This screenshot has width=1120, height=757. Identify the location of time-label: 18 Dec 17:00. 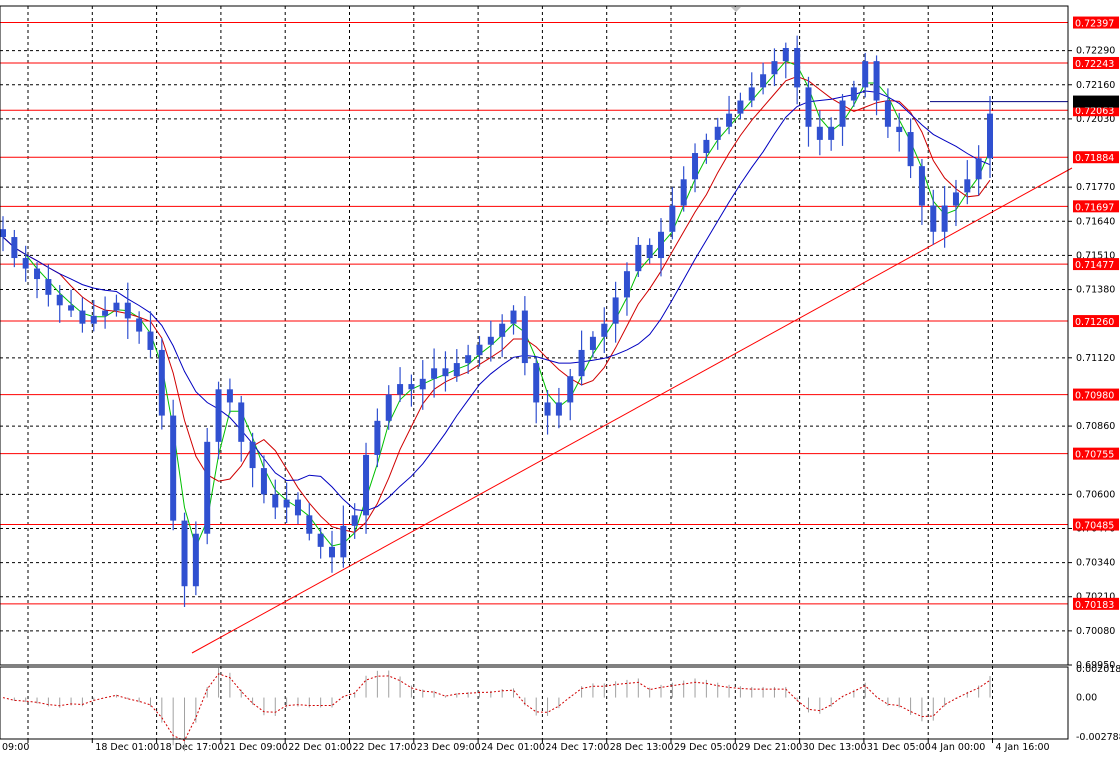
(192, 747).